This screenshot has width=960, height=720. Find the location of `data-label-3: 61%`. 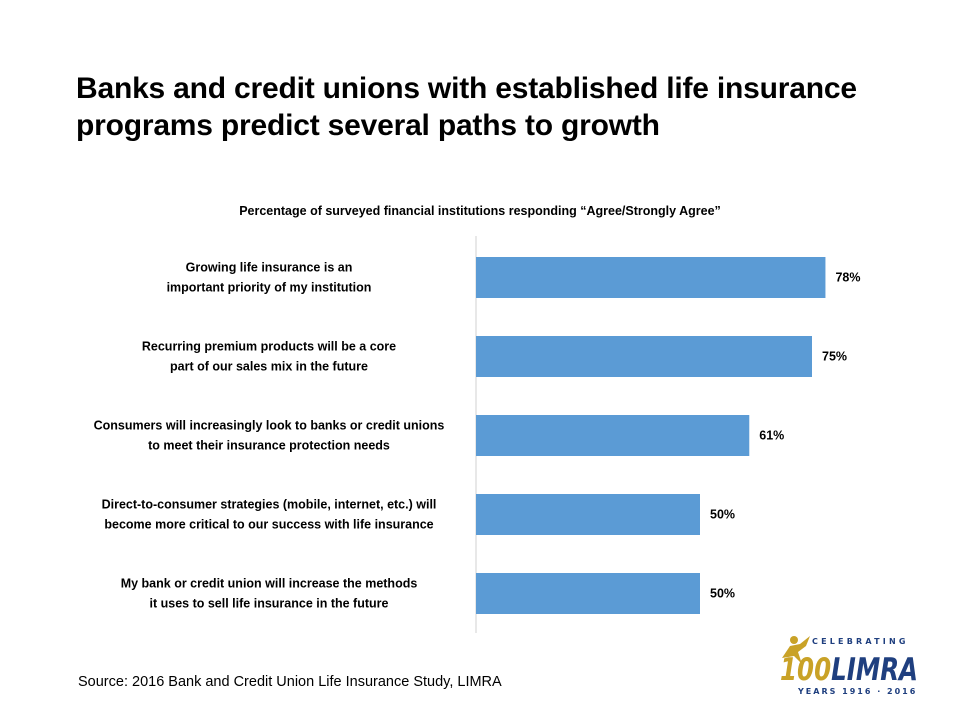

data-label-3: 61% is located at coordinates (771, 436).